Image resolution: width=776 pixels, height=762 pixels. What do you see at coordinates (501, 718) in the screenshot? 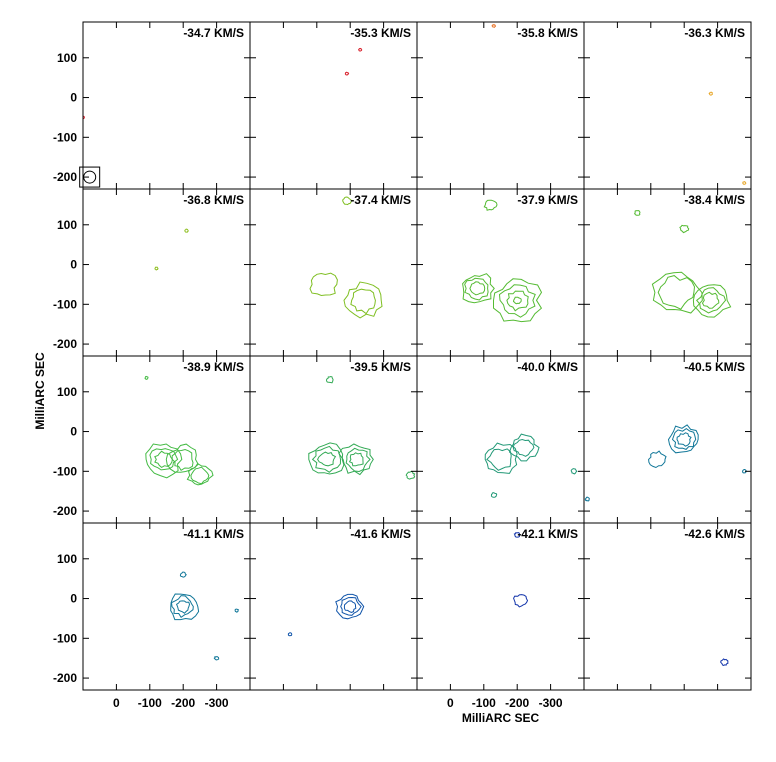
I see `x-axis-title: MilliARC SEC` at bounding box center [501, 718].